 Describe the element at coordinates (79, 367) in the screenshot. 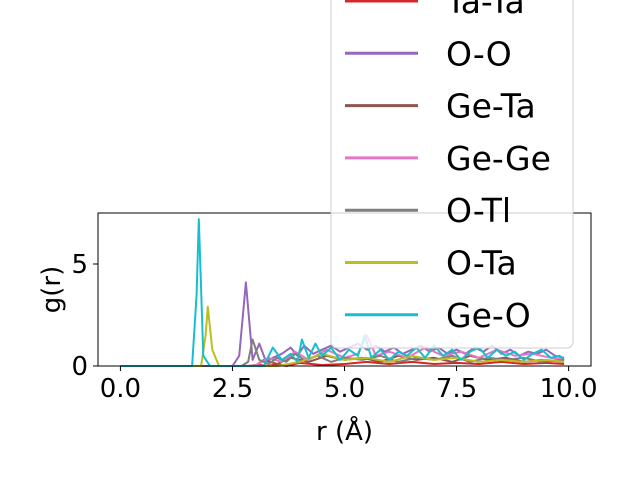

I see `y-tick-label: 0` at that location.